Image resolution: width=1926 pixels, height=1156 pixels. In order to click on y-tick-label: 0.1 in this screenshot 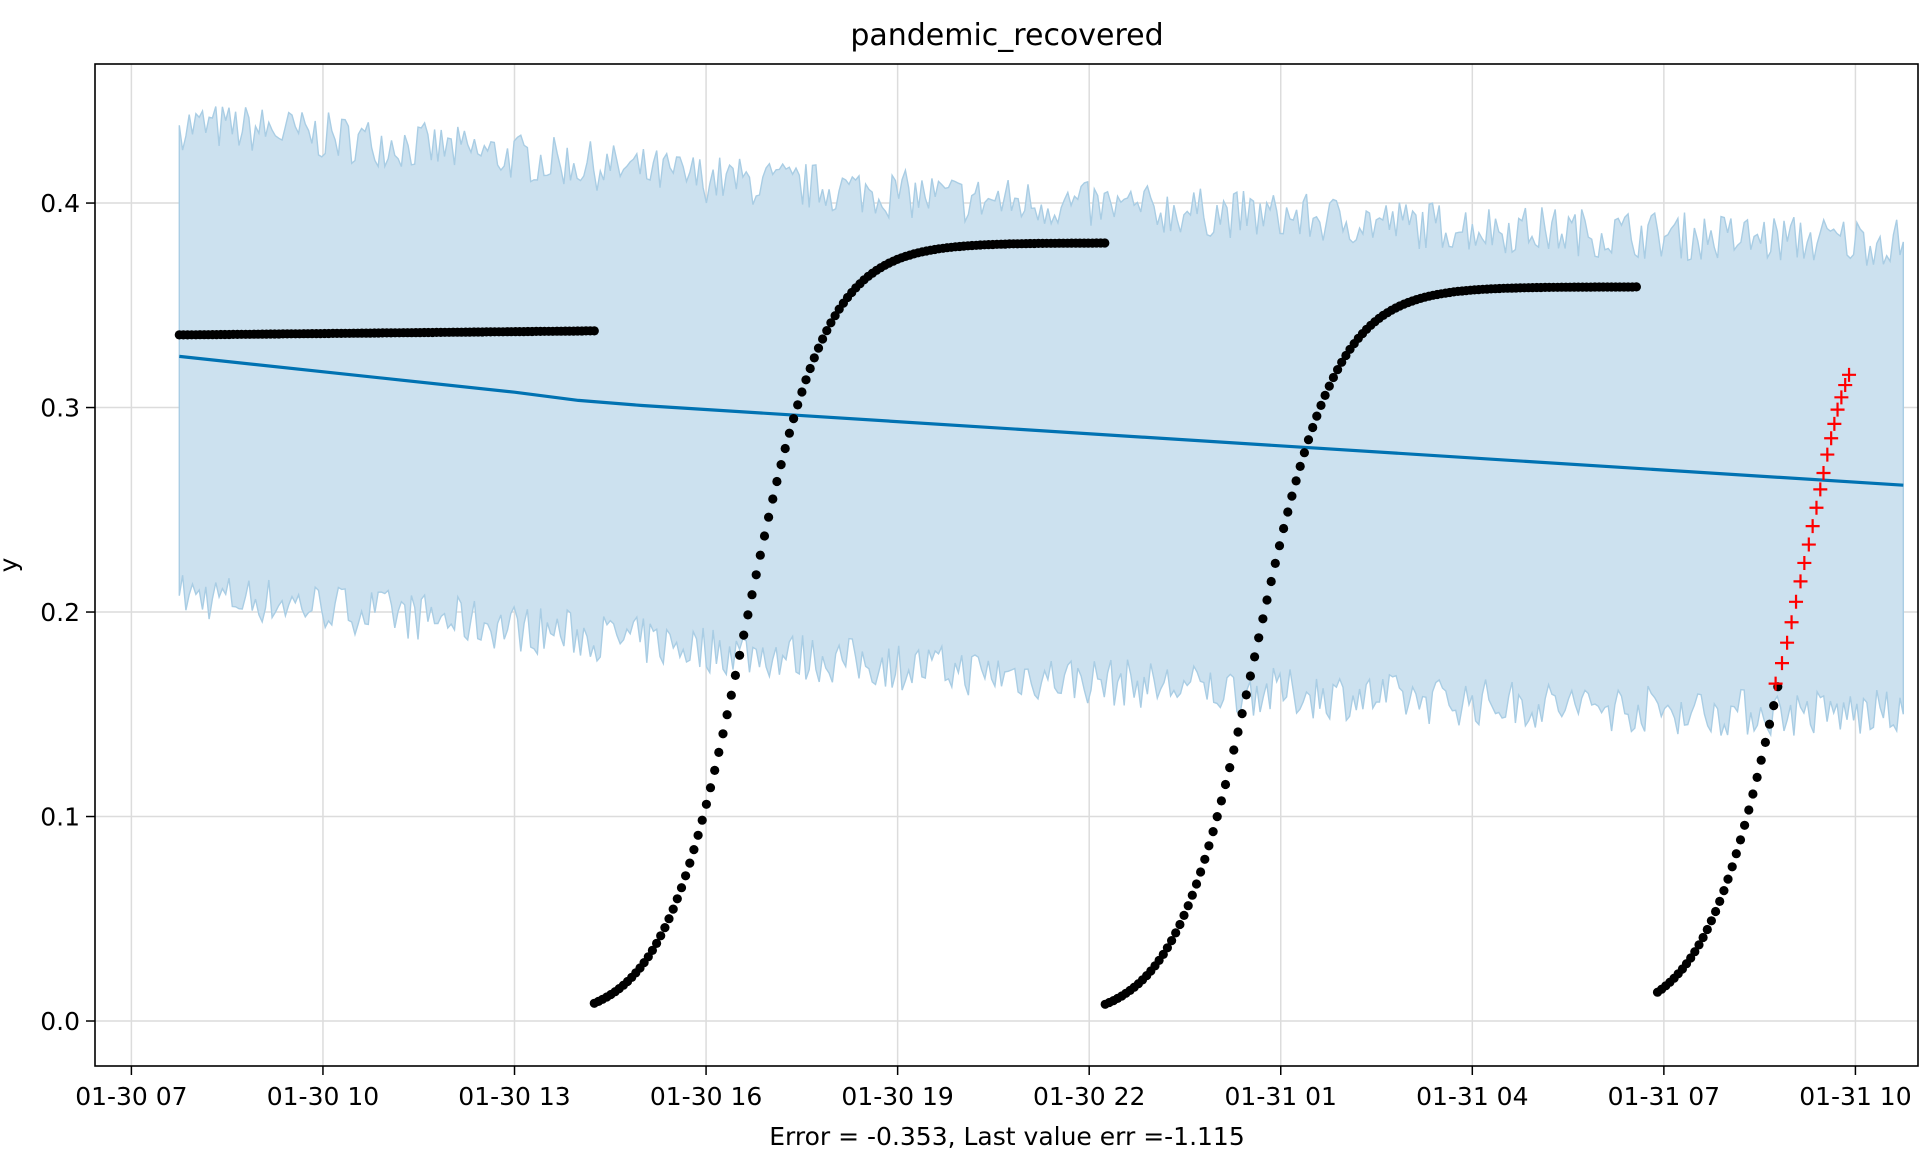, I will do `click(60, 817)`.